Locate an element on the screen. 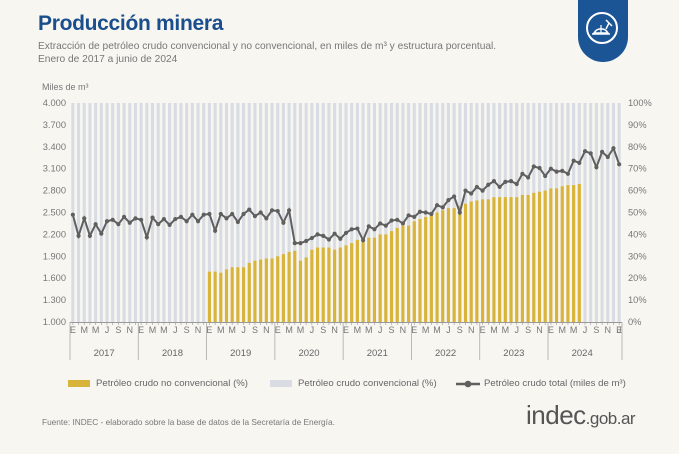 This screenshot has width=679, height=454. chart-title: Producción minera is located at coordinates (131, 23).